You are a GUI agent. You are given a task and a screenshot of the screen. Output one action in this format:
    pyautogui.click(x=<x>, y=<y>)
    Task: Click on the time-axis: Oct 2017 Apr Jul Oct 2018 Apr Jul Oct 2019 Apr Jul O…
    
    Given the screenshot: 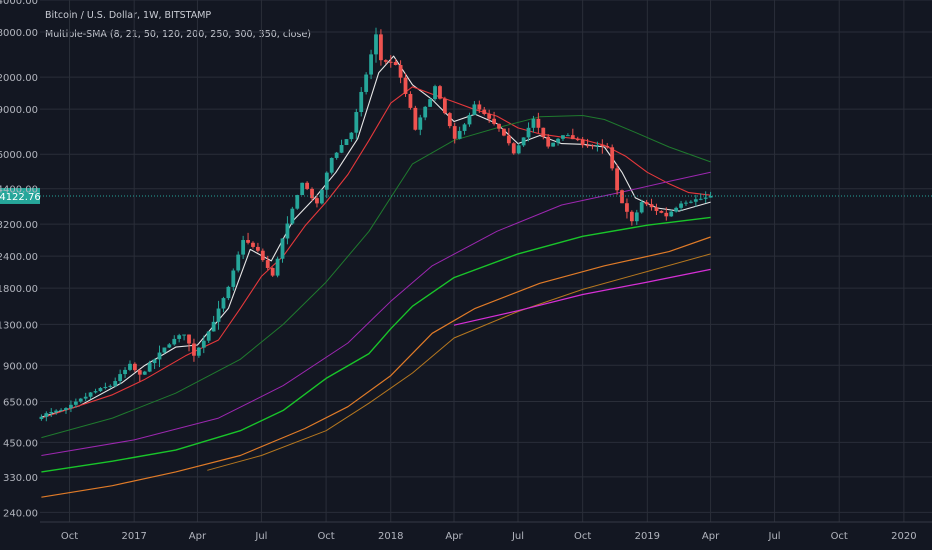 What is the action you would take?
    pyautogui.click(x=486, y=531)
    